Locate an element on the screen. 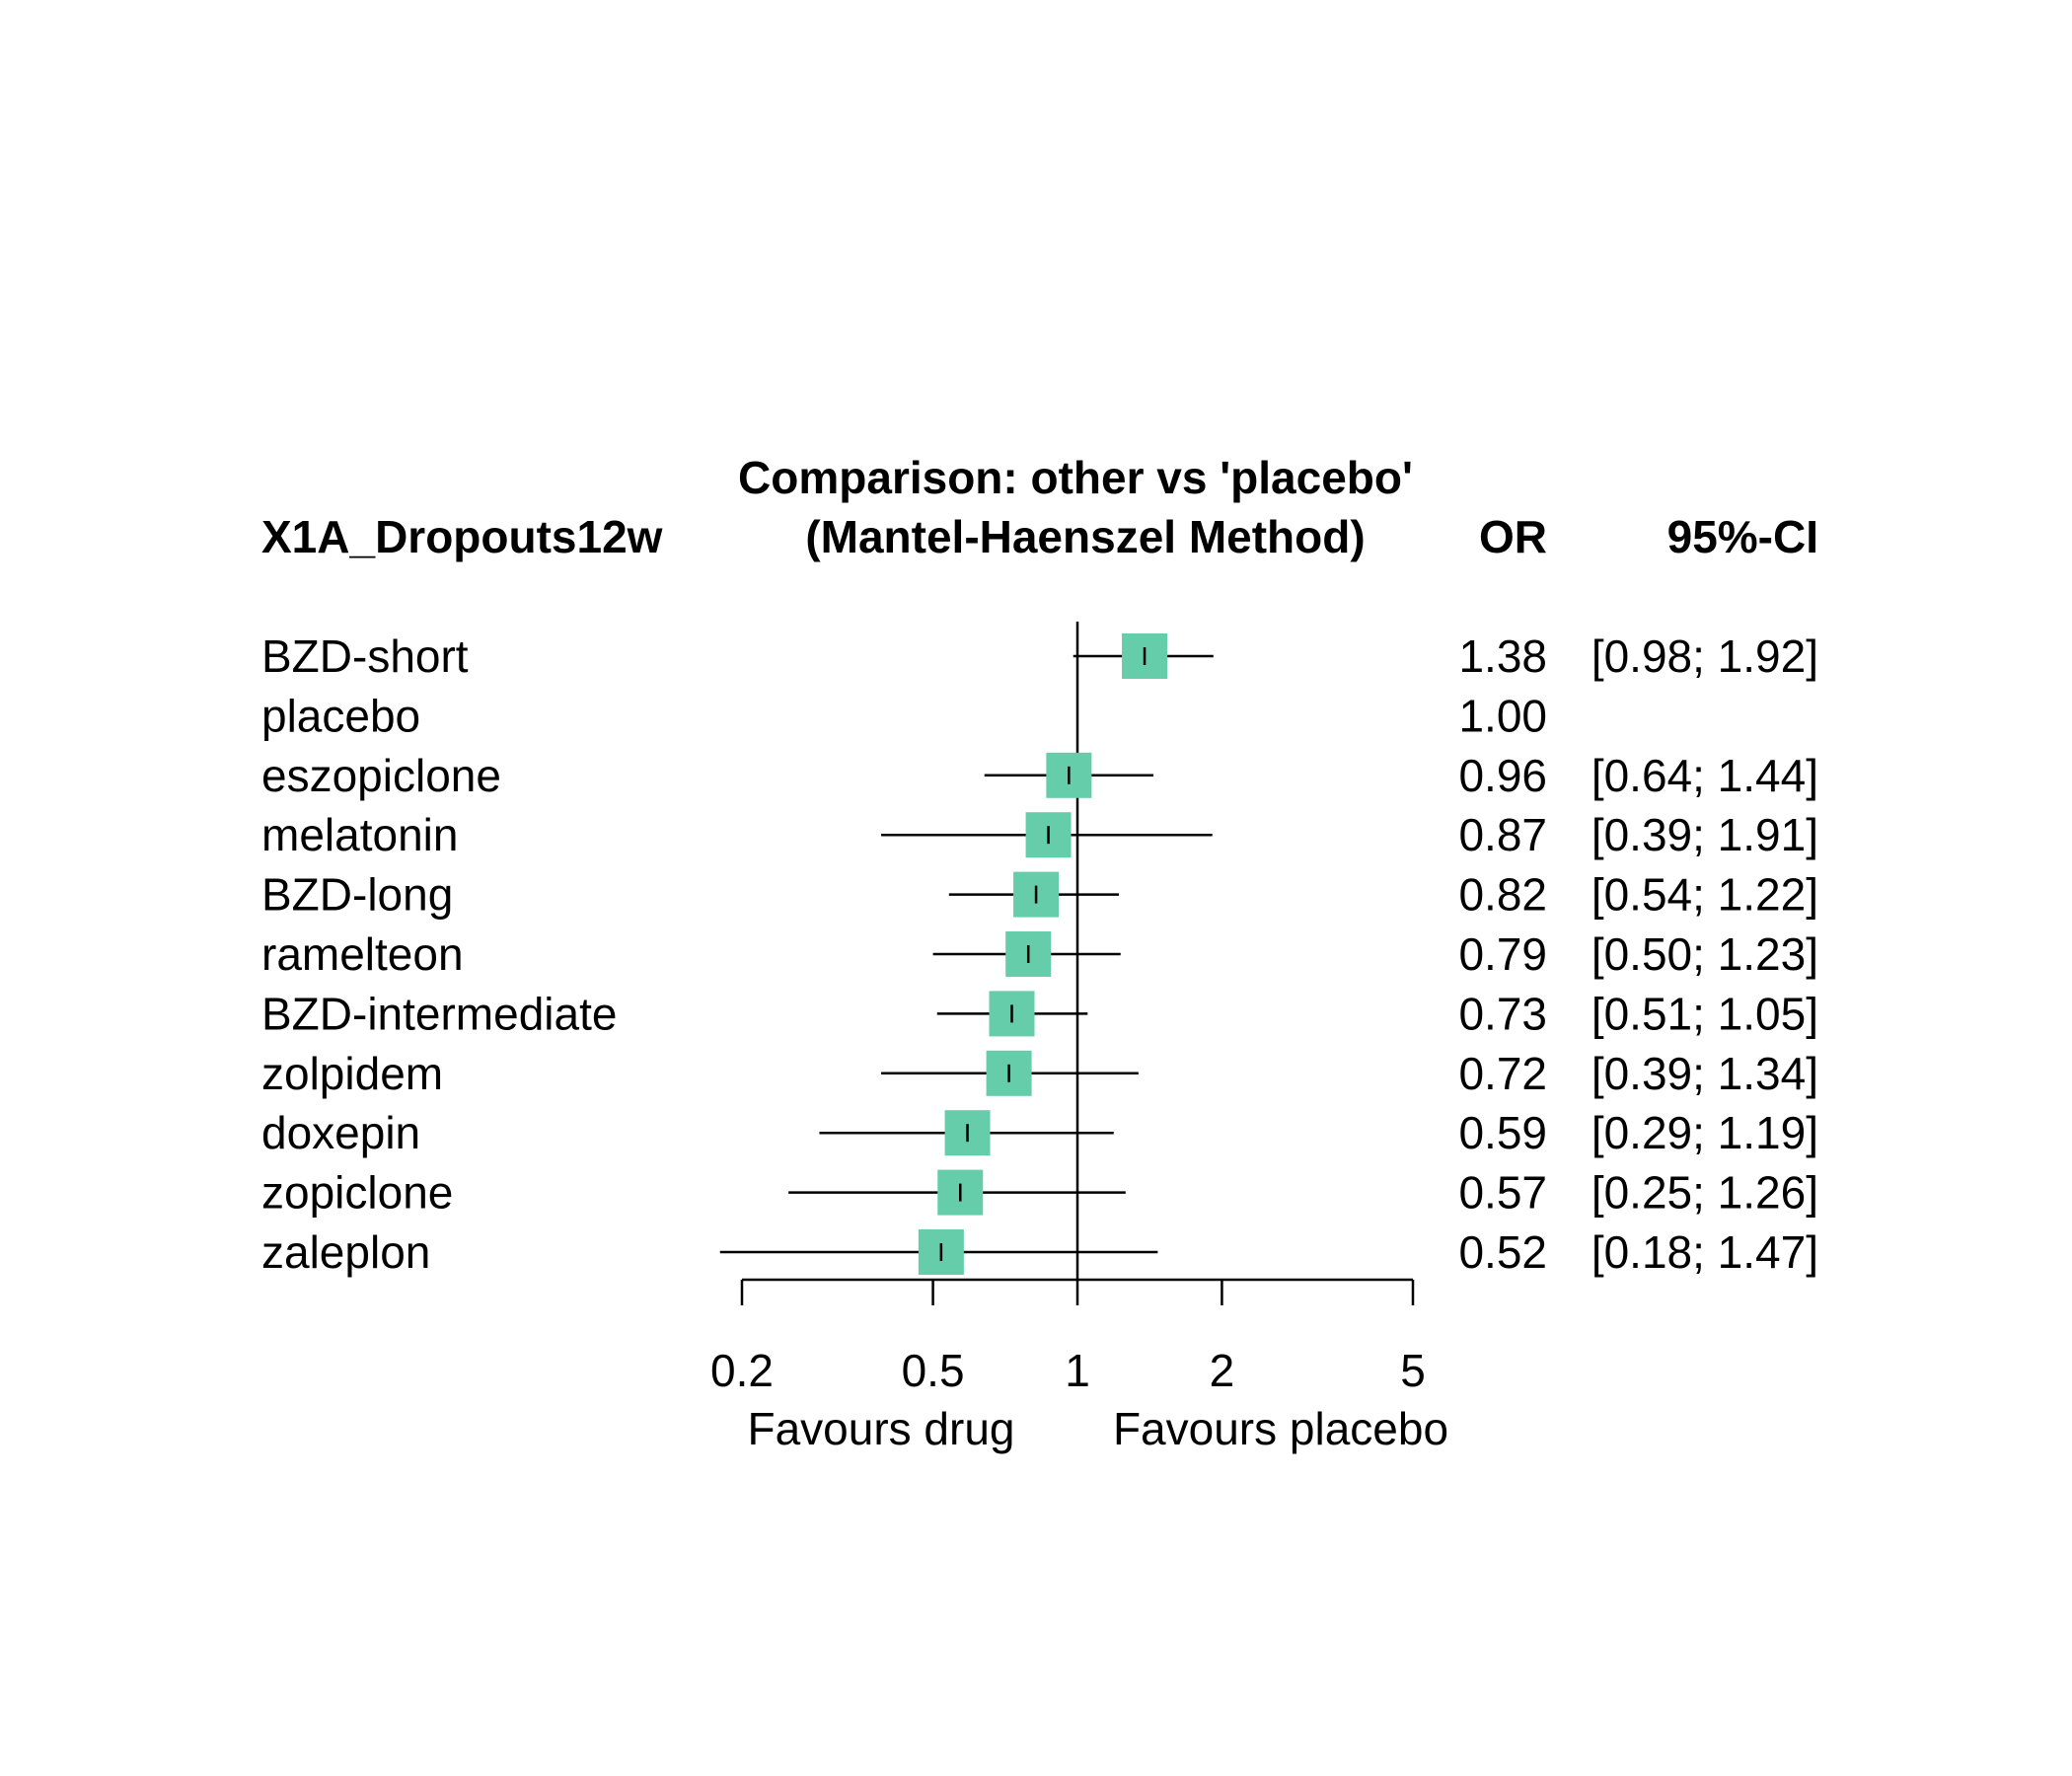 The height and width of the screenshot is (1776, 2072). x-tick-label-4: 5 is located at coordinates (1413, 1371).